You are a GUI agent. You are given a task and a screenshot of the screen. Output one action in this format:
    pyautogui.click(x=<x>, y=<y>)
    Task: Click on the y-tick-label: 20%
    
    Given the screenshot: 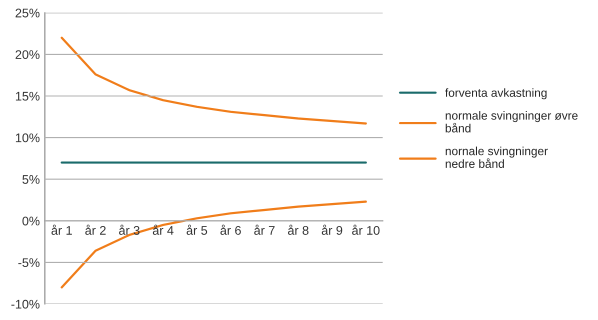 What is the action you would take?
    pyautogui.click(x=28, y=55)
    